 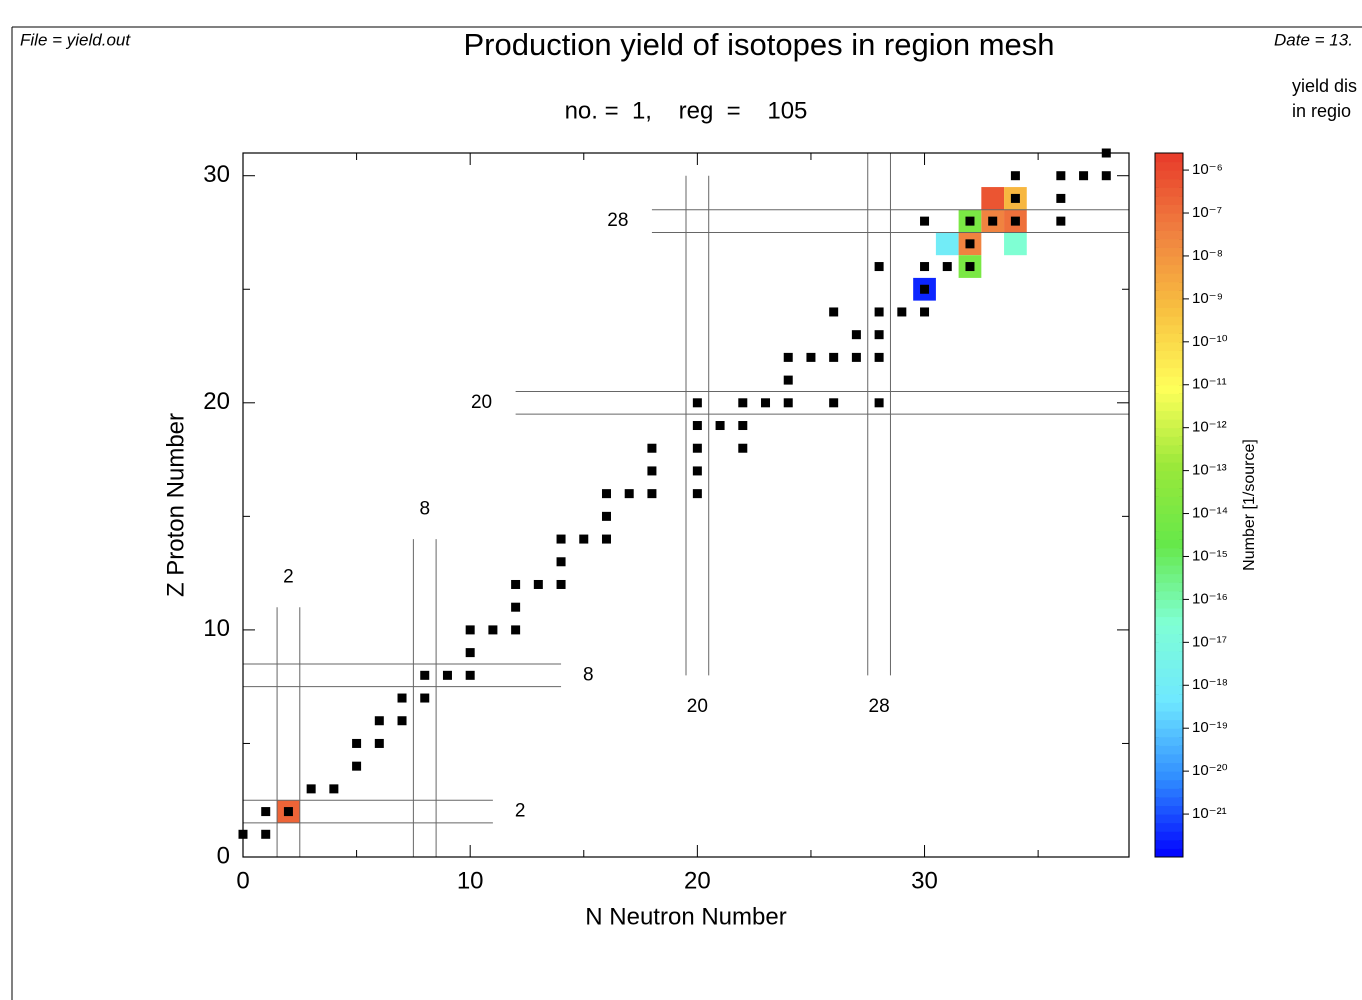 What do you see at coordinates (924, 880) in the screenshot?
I see `x-tick-label: 30` at bounding box center [924, 880].